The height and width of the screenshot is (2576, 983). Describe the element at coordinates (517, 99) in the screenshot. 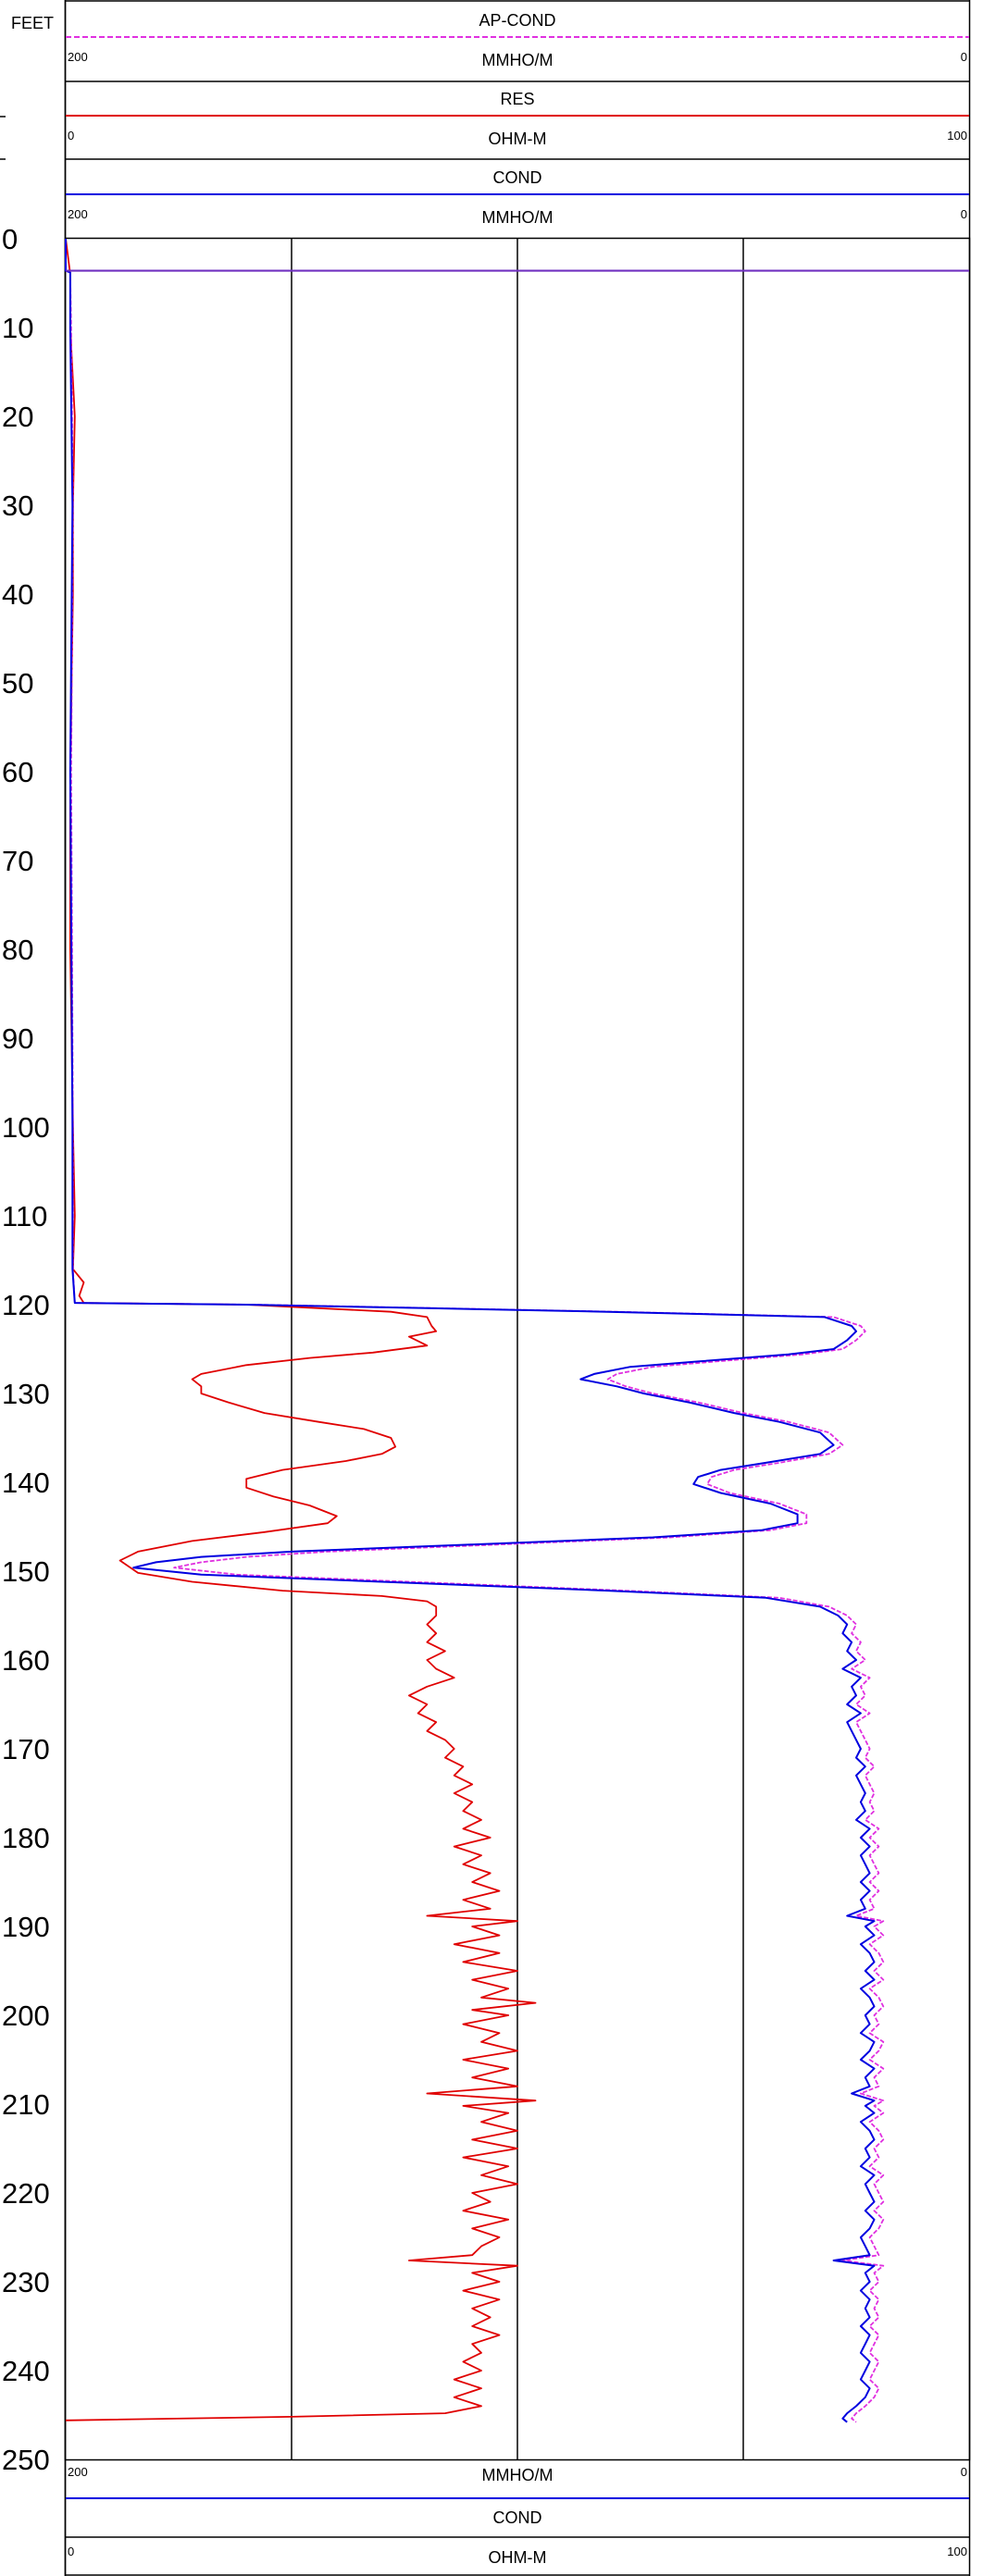

I see `curve-name-label: RES` at that location.